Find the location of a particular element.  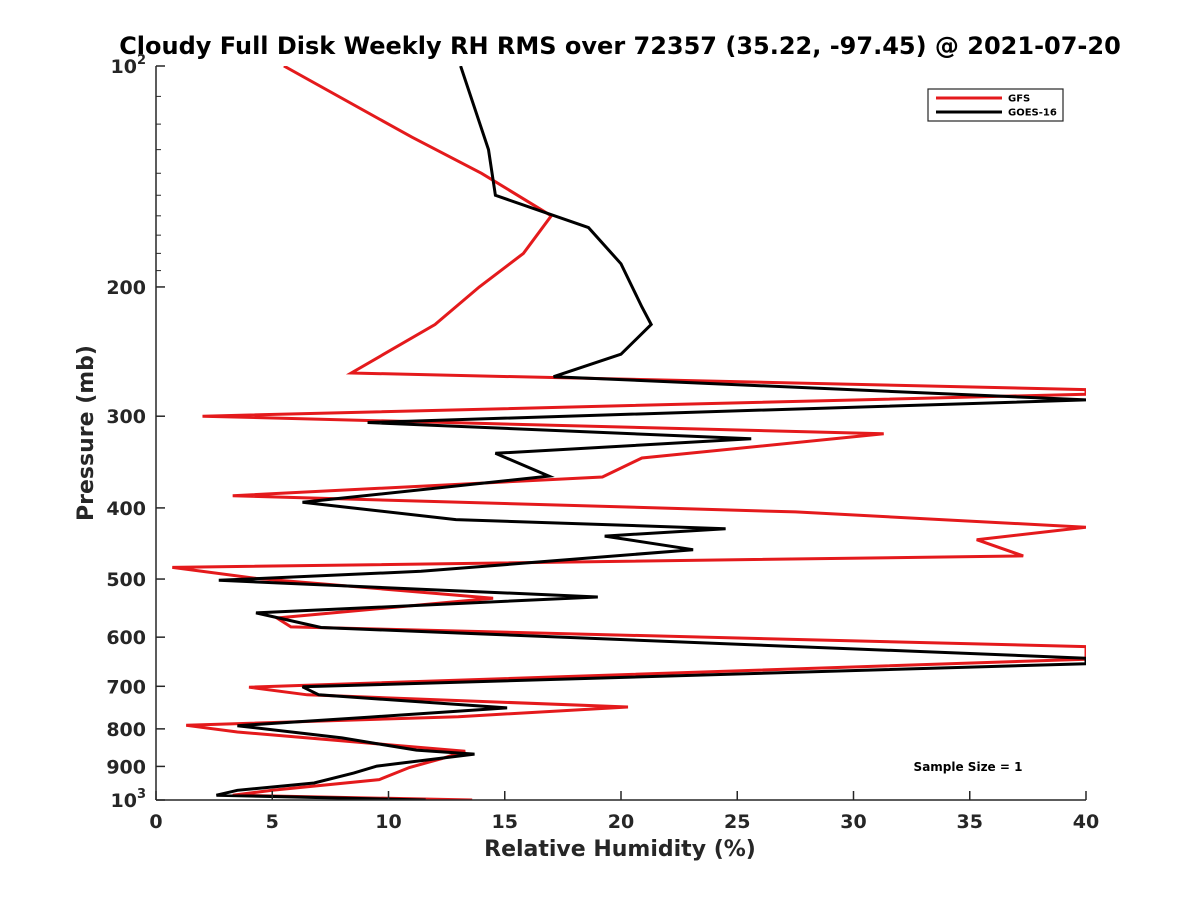

y-axis-ticks: 10² 200 300 400 500 600 700 800 900 10³ is located at coordinates (135, 432).